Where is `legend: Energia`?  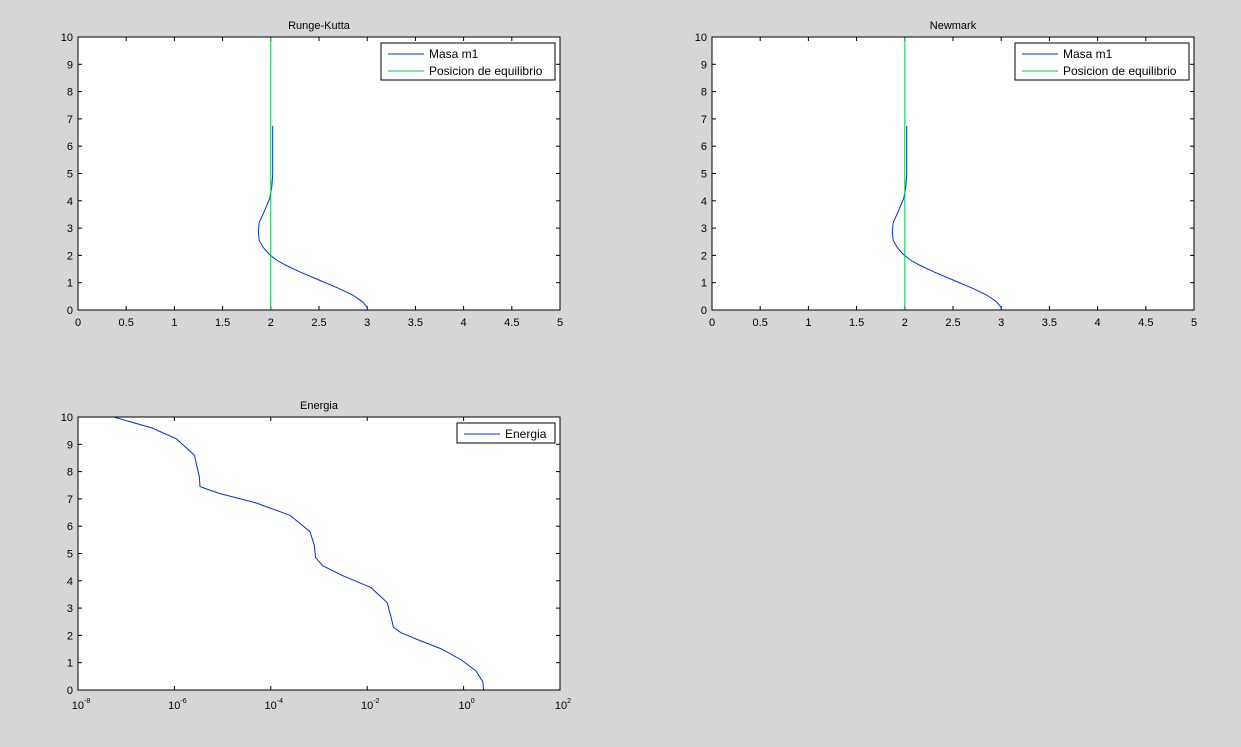
legend: Energia is located at coordinates (506, 433).